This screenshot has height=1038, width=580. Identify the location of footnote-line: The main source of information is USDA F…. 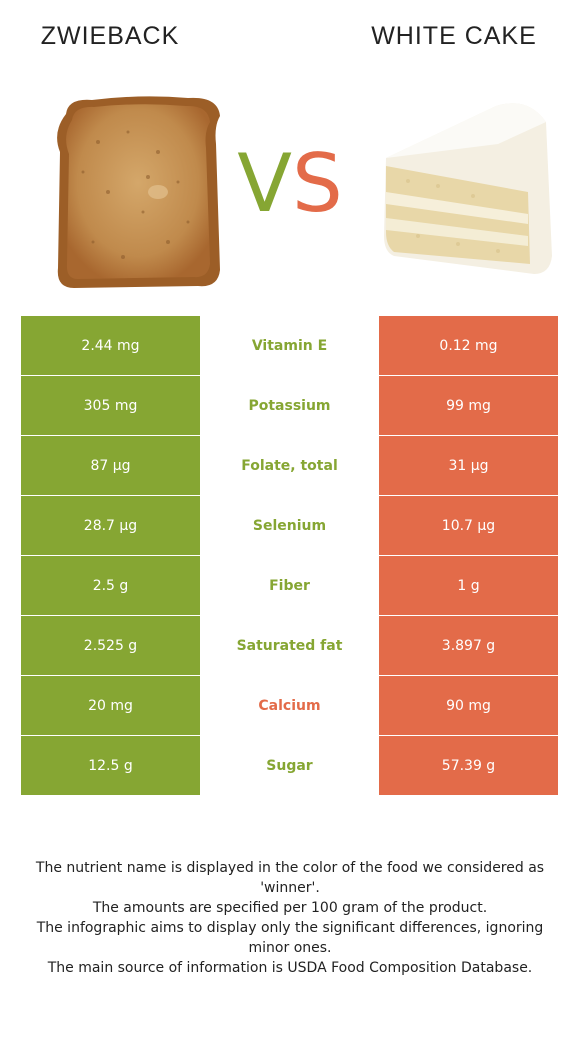
(290, 968).